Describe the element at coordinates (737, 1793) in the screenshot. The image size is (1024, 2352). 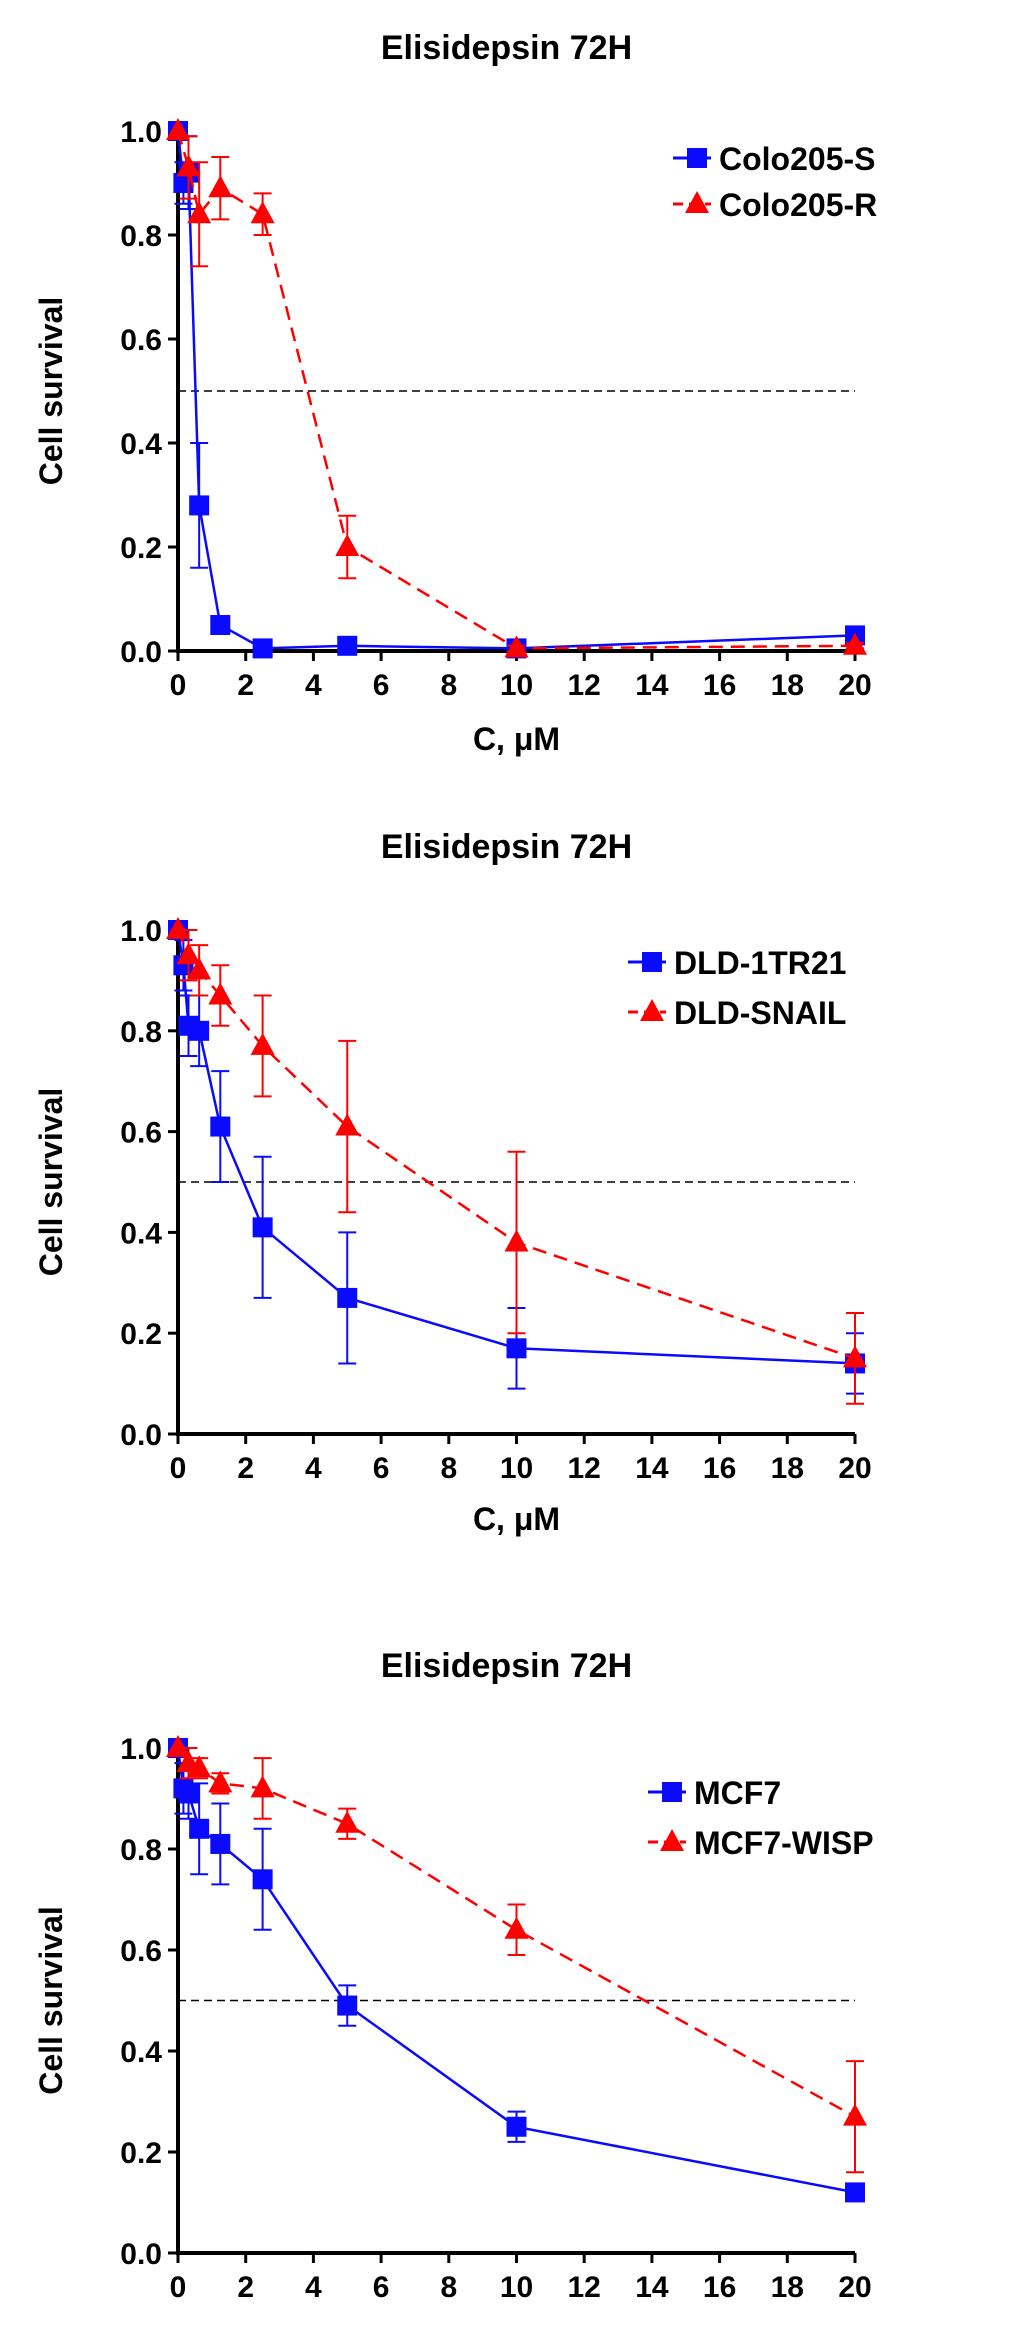
I see `legend-label: MCF7` at that location.